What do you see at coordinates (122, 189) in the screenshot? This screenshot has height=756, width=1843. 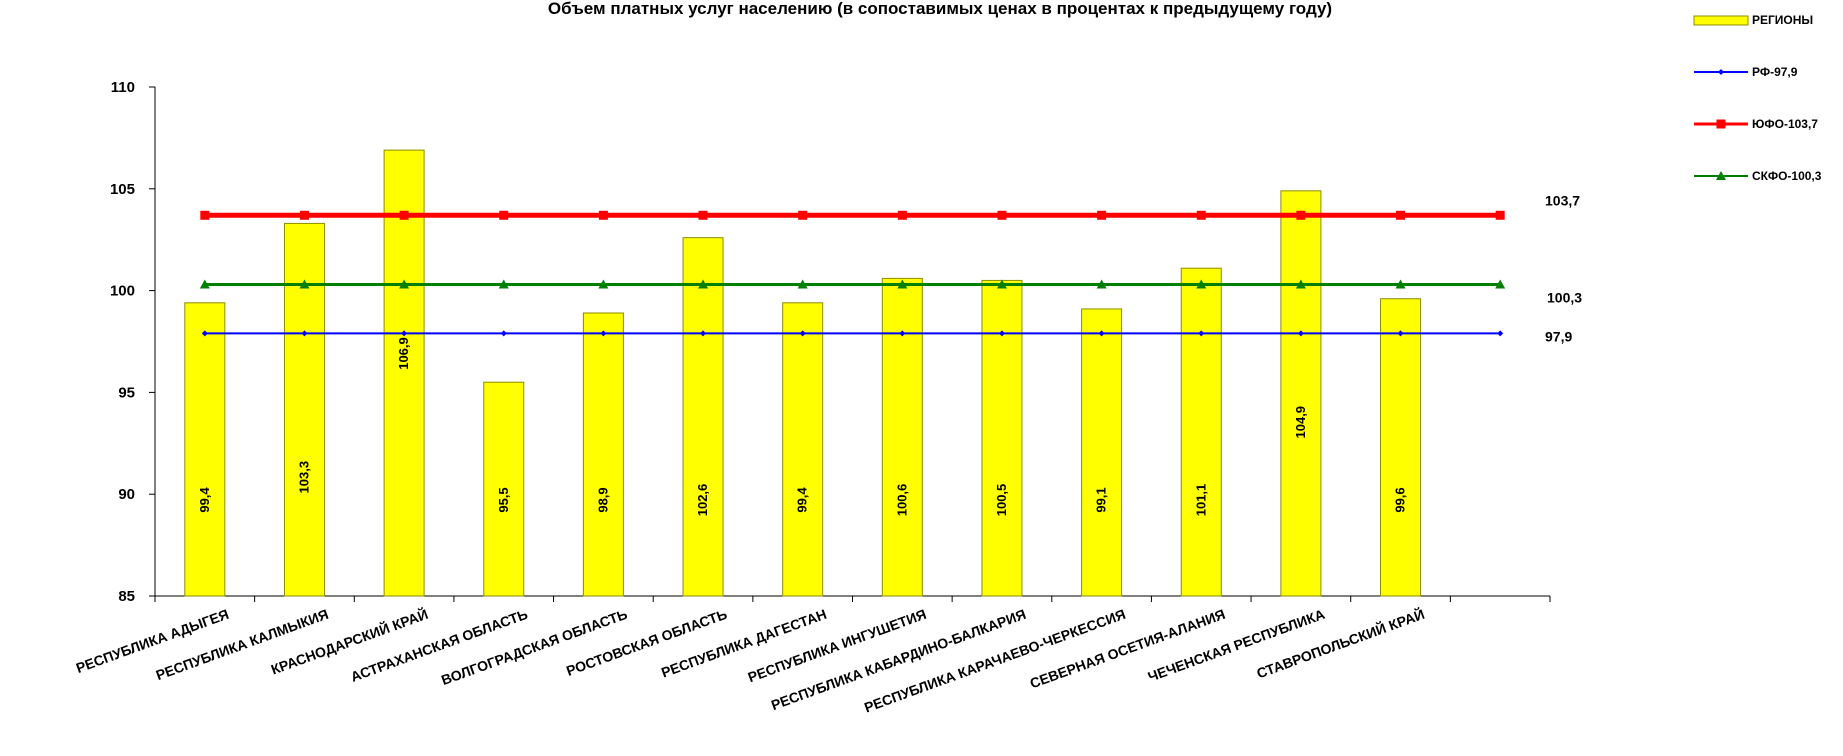 I see `y-tick-label: 105` at bounding box center [122, 189].